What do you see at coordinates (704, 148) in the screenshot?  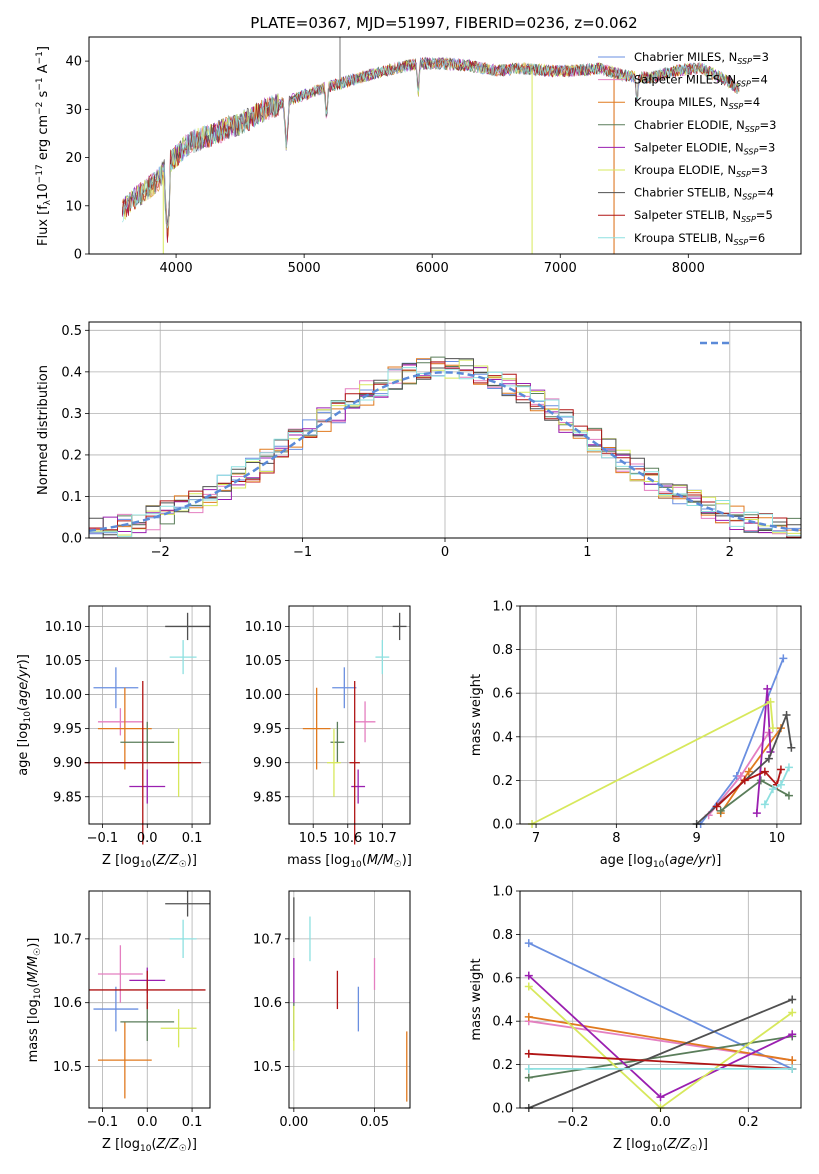 I see `legend-label: Salpeter ELODIE, NSSP=3` at bounding box center [704, 148].